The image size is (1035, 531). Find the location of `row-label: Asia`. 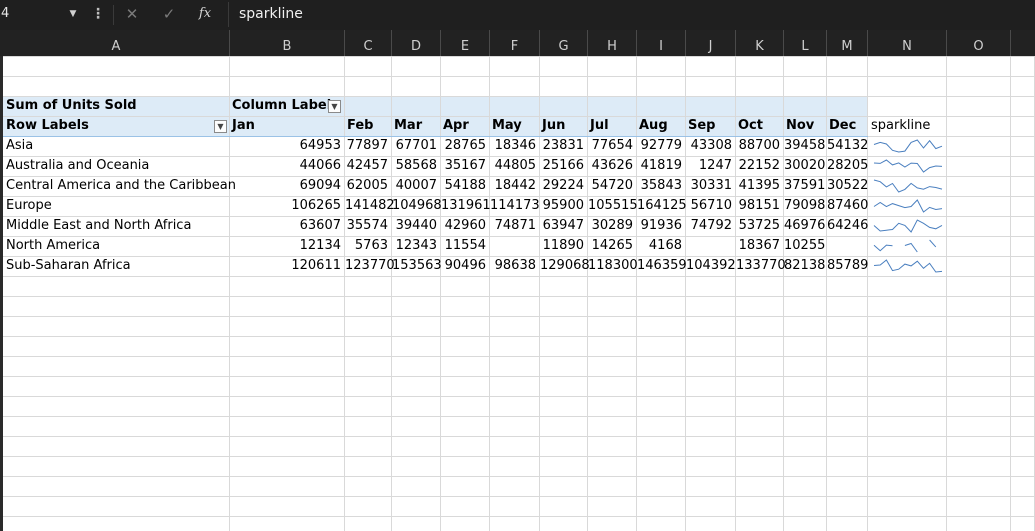

row-label: Asia is located at coordinates (20, 145).